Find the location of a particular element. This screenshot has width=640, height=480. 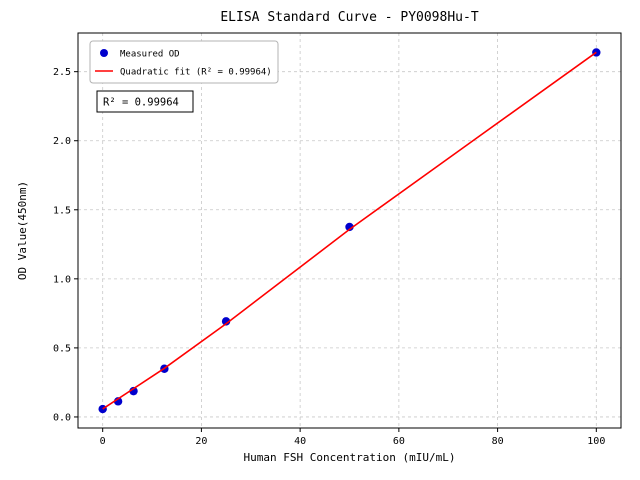

legend-box is located at coordinates (184, 62).